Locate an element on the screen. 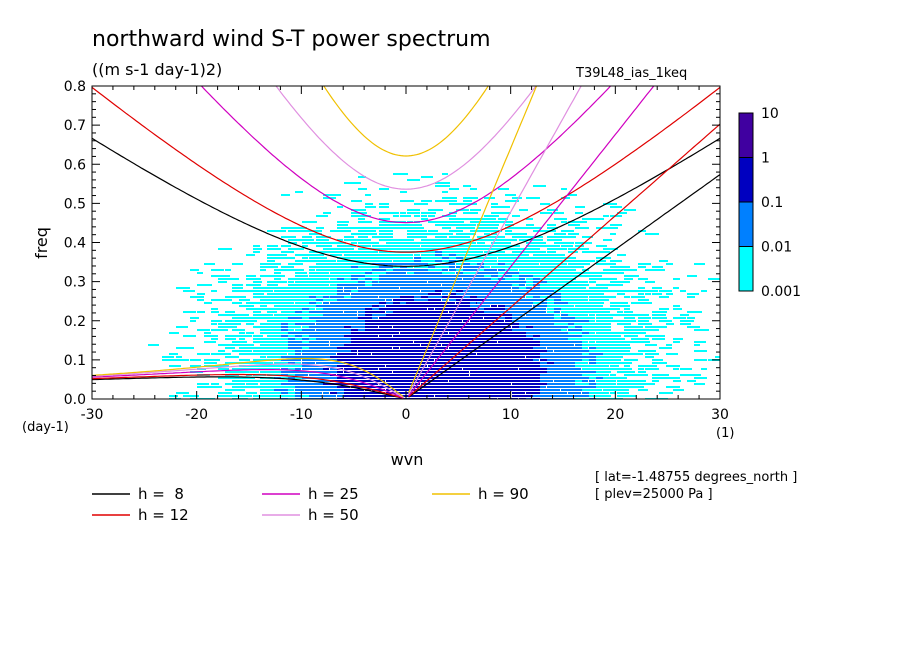 Image resolution: width=904 pixels, height=654 pixels. chart-subtitle: ((m s-1 day-1)2) is located at coordinates (157, 69).